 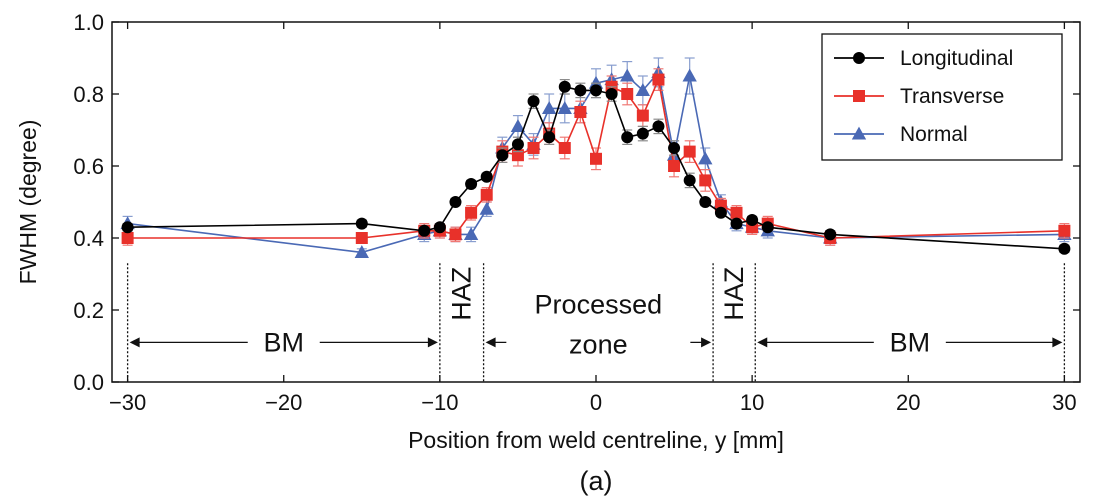 What do you see at coordinates (88, 94) in the screenshot?
I see `y-tick-label: 0.8` at bounding box center [88, 94].